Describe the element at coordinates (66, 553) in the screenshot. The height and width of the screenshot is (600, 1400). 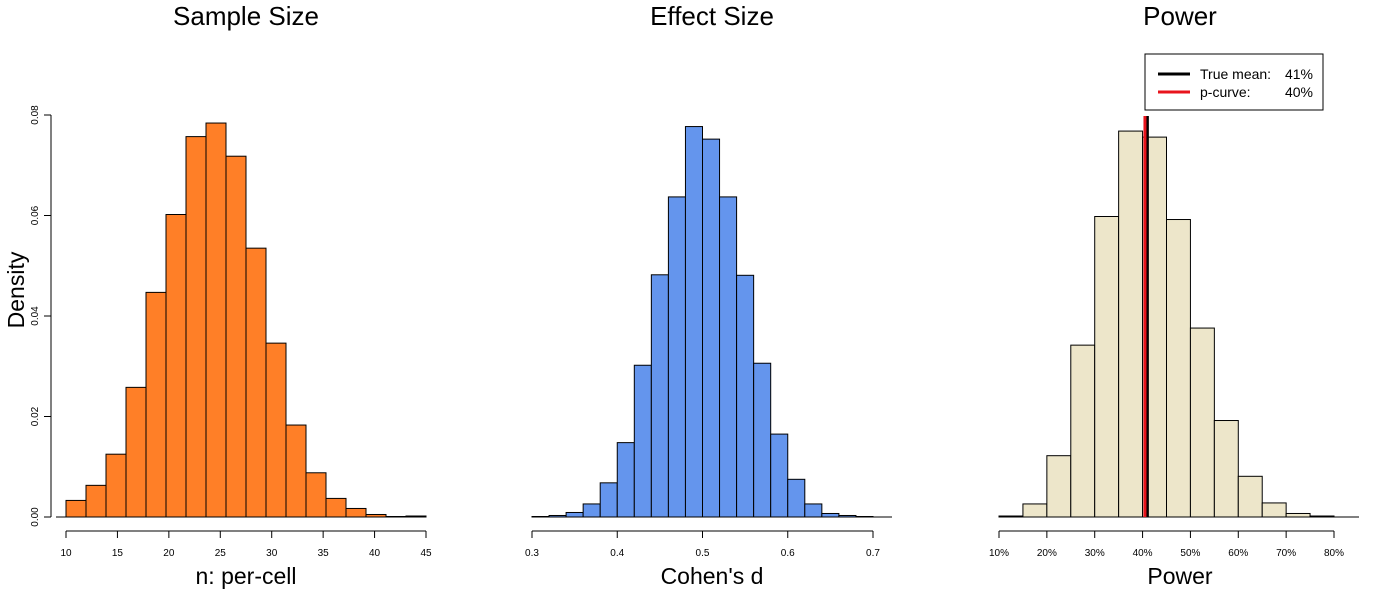
I see `x-tick-label-sample-size-0: 10` at that location.